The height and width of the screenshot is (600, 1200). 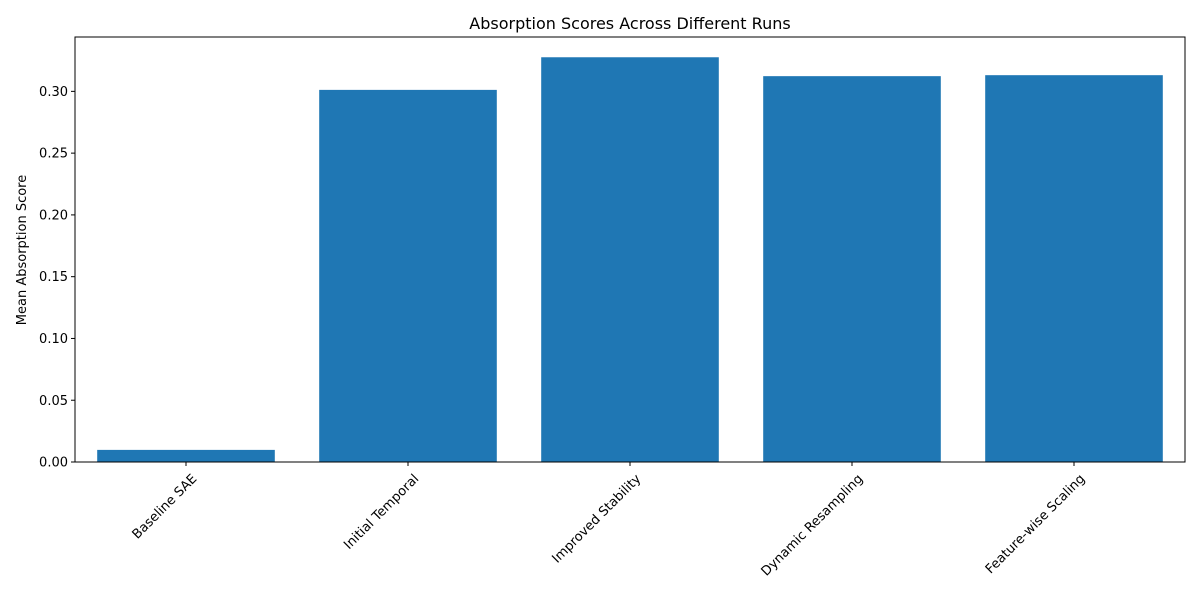 I want to click on x-tick-label: Baseline SAE, so click(x=165, y=507).